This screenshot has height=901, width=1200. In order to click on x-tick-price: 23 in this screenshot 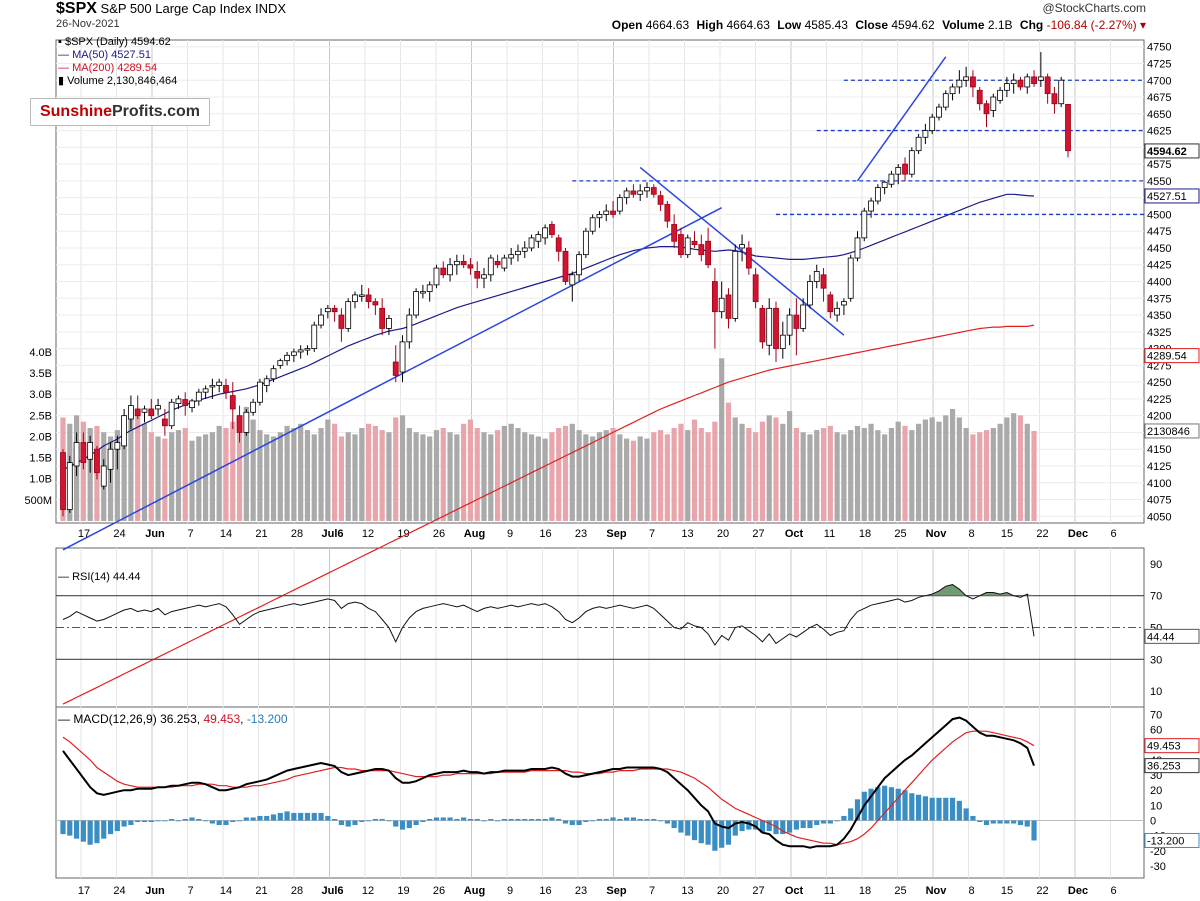, I will do `click(581, 534)`.